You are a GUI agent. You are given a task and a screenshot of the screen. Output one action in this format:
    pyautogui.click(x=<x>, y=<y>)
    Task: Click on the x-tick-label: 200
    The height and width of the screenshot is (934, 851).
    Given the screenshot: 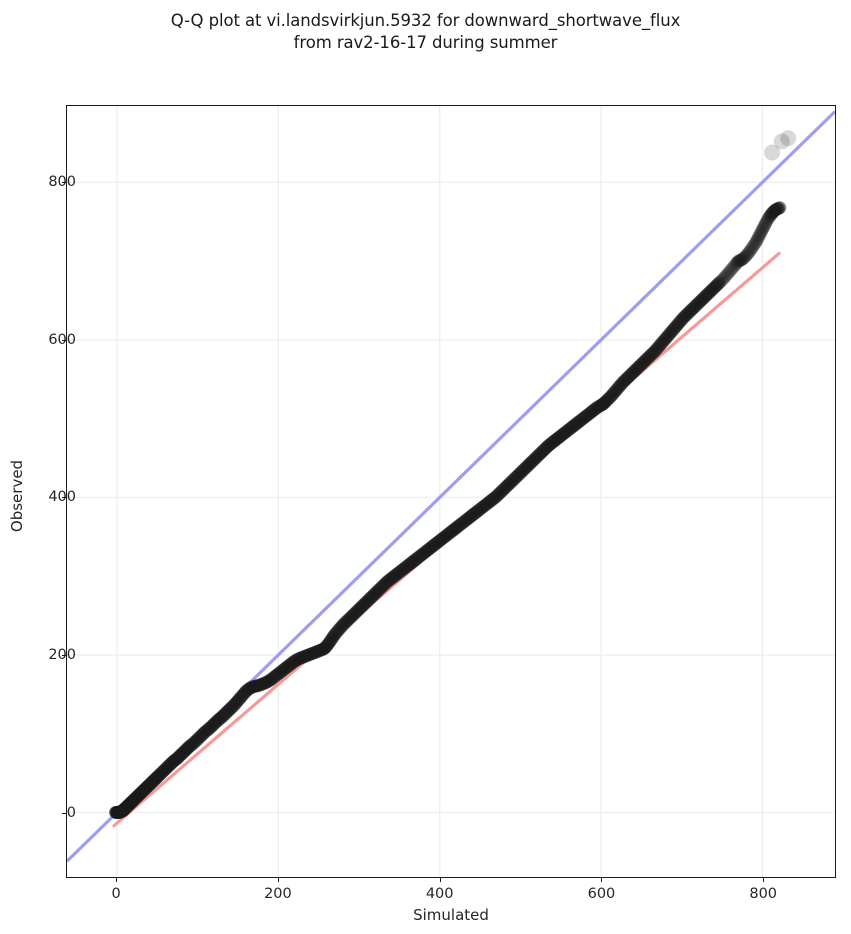 What is the action you would take?
    pyautogui.click(x=278, y=894)
    